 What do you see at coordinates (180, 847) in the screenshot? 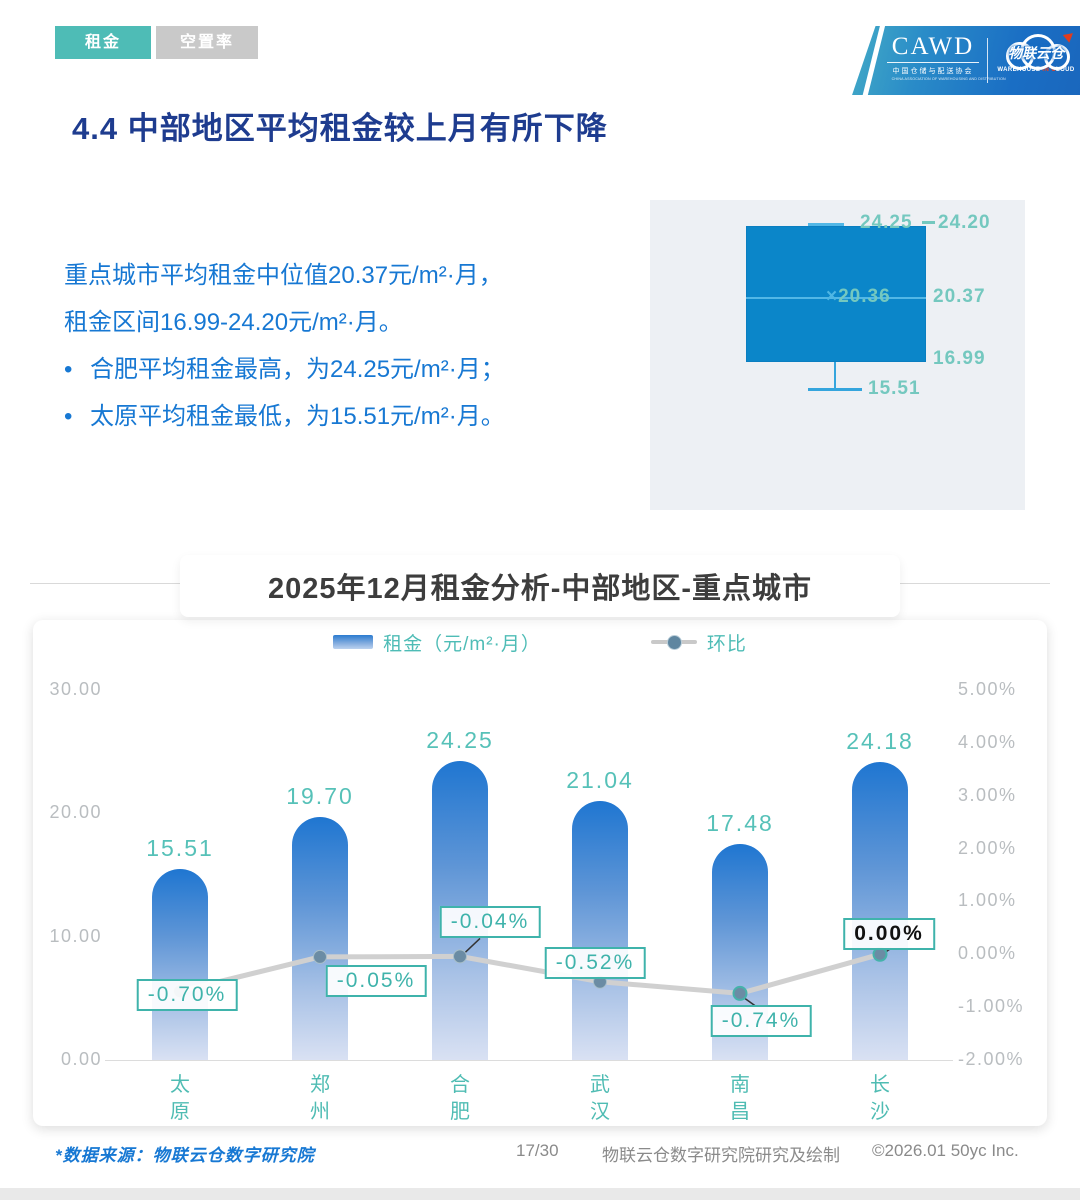
I see `rent-bar-value-label: 15.51` at bounding box center [180, 847].